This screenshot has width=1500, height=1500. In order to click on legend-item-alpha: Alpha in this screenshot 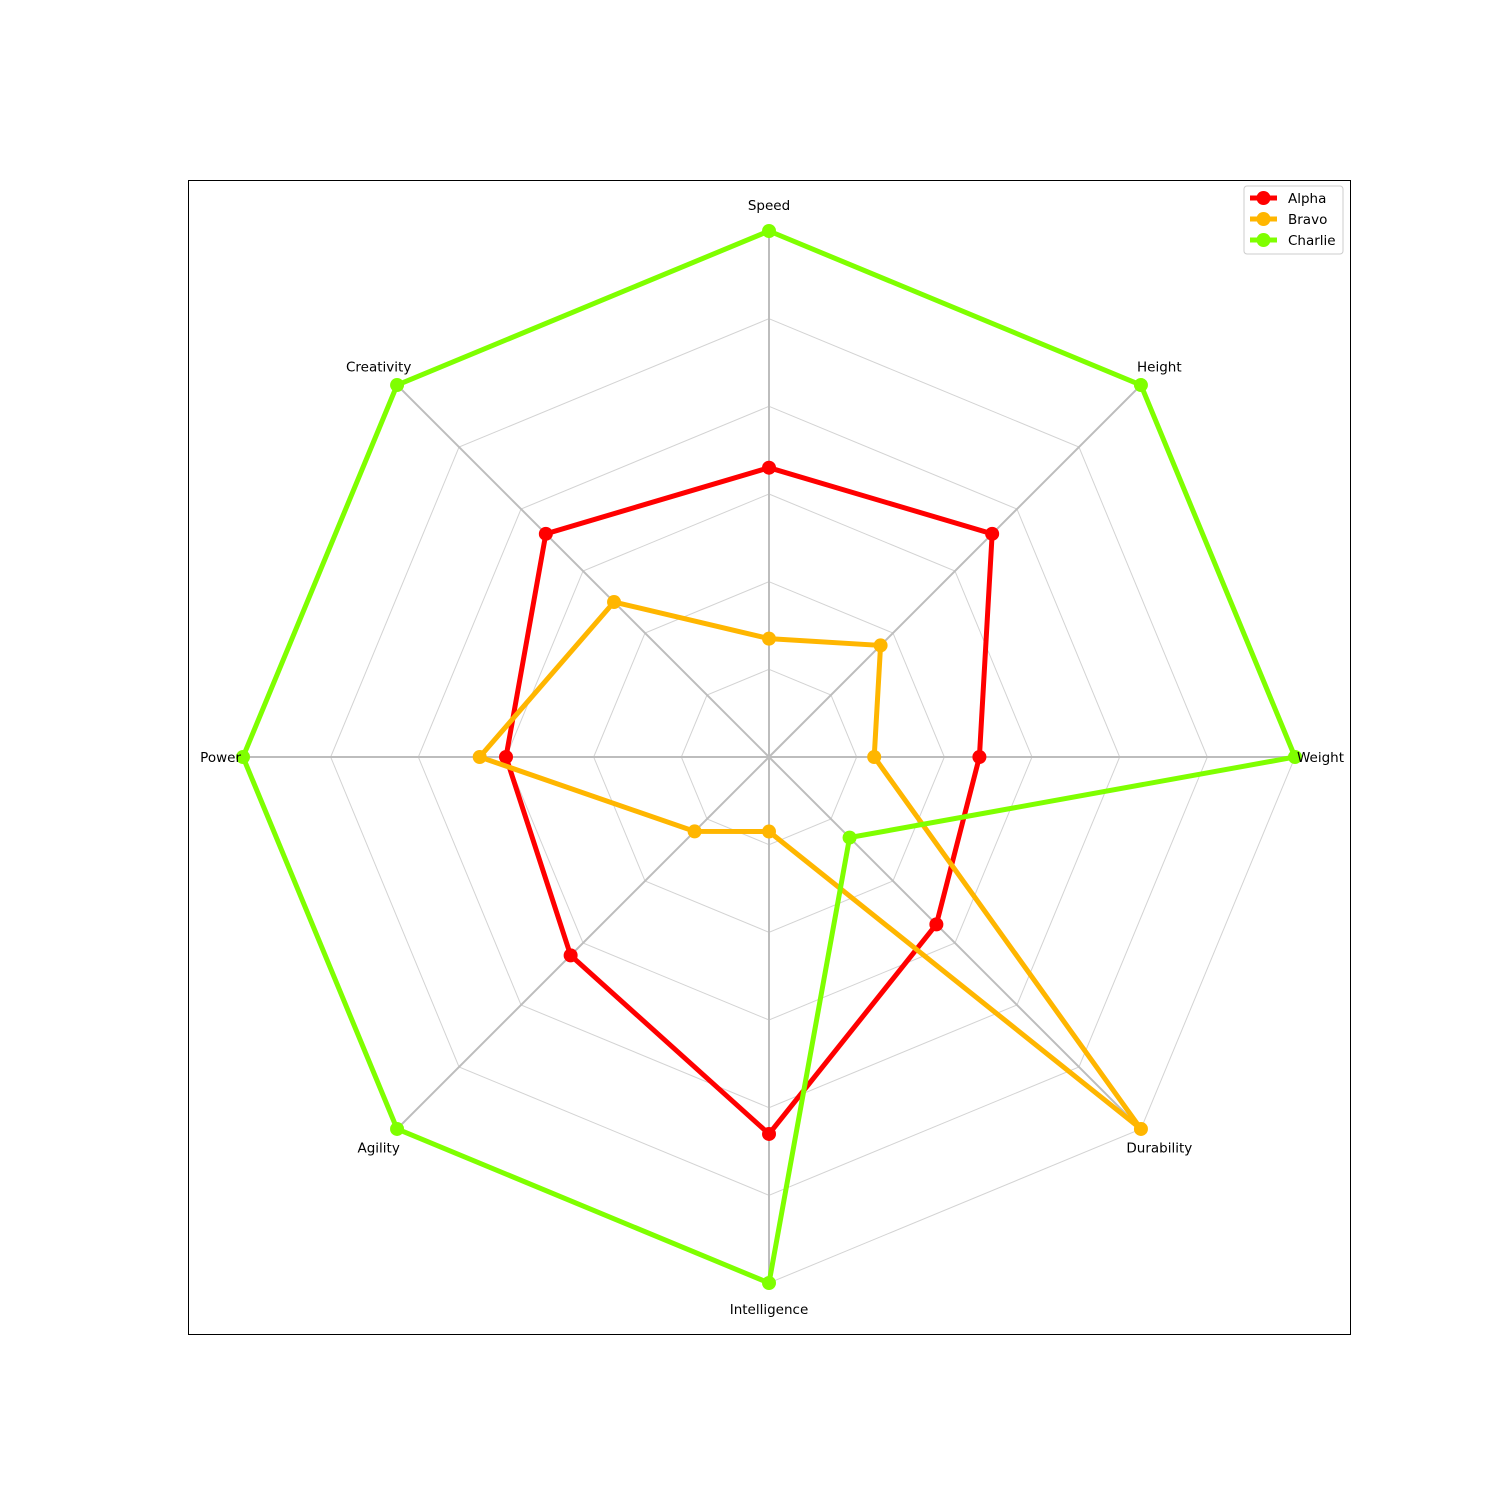, I will do `click(1288, 199)`.